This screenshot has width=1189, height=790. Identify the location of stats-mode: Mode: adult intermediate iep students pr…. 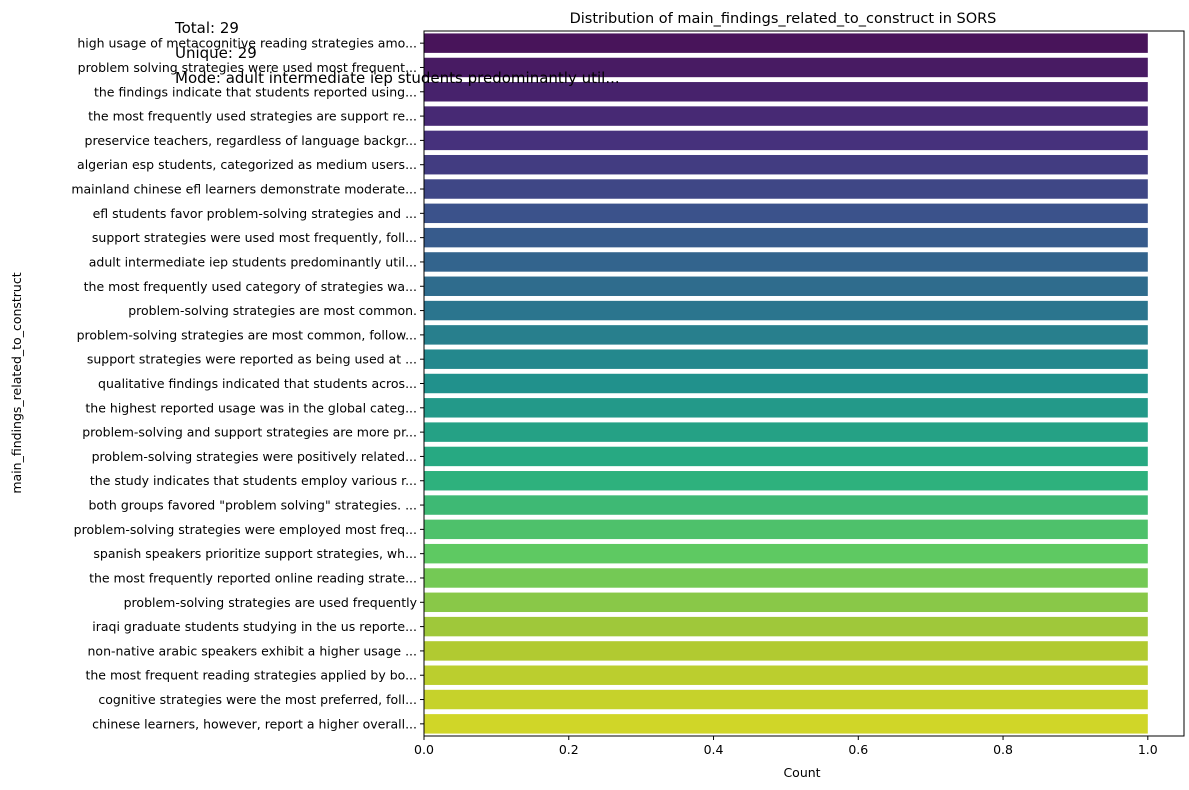
(397, 78).